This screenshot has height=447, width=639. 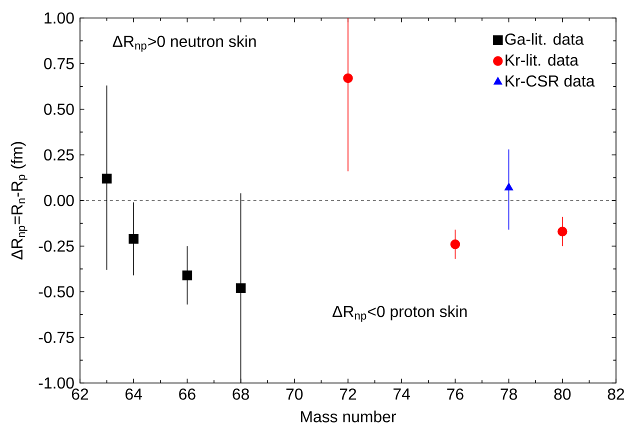 What do you see at coordinates (56, 338) in the screenshot?
I see `y-tick-label: -0.75` at bounding box center [56, 338].